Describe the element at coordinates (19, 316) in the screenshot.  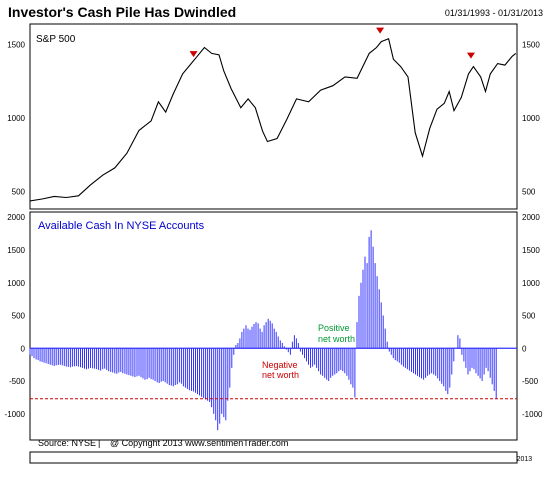
I see `cash-y-tick-left: 500` at that location.